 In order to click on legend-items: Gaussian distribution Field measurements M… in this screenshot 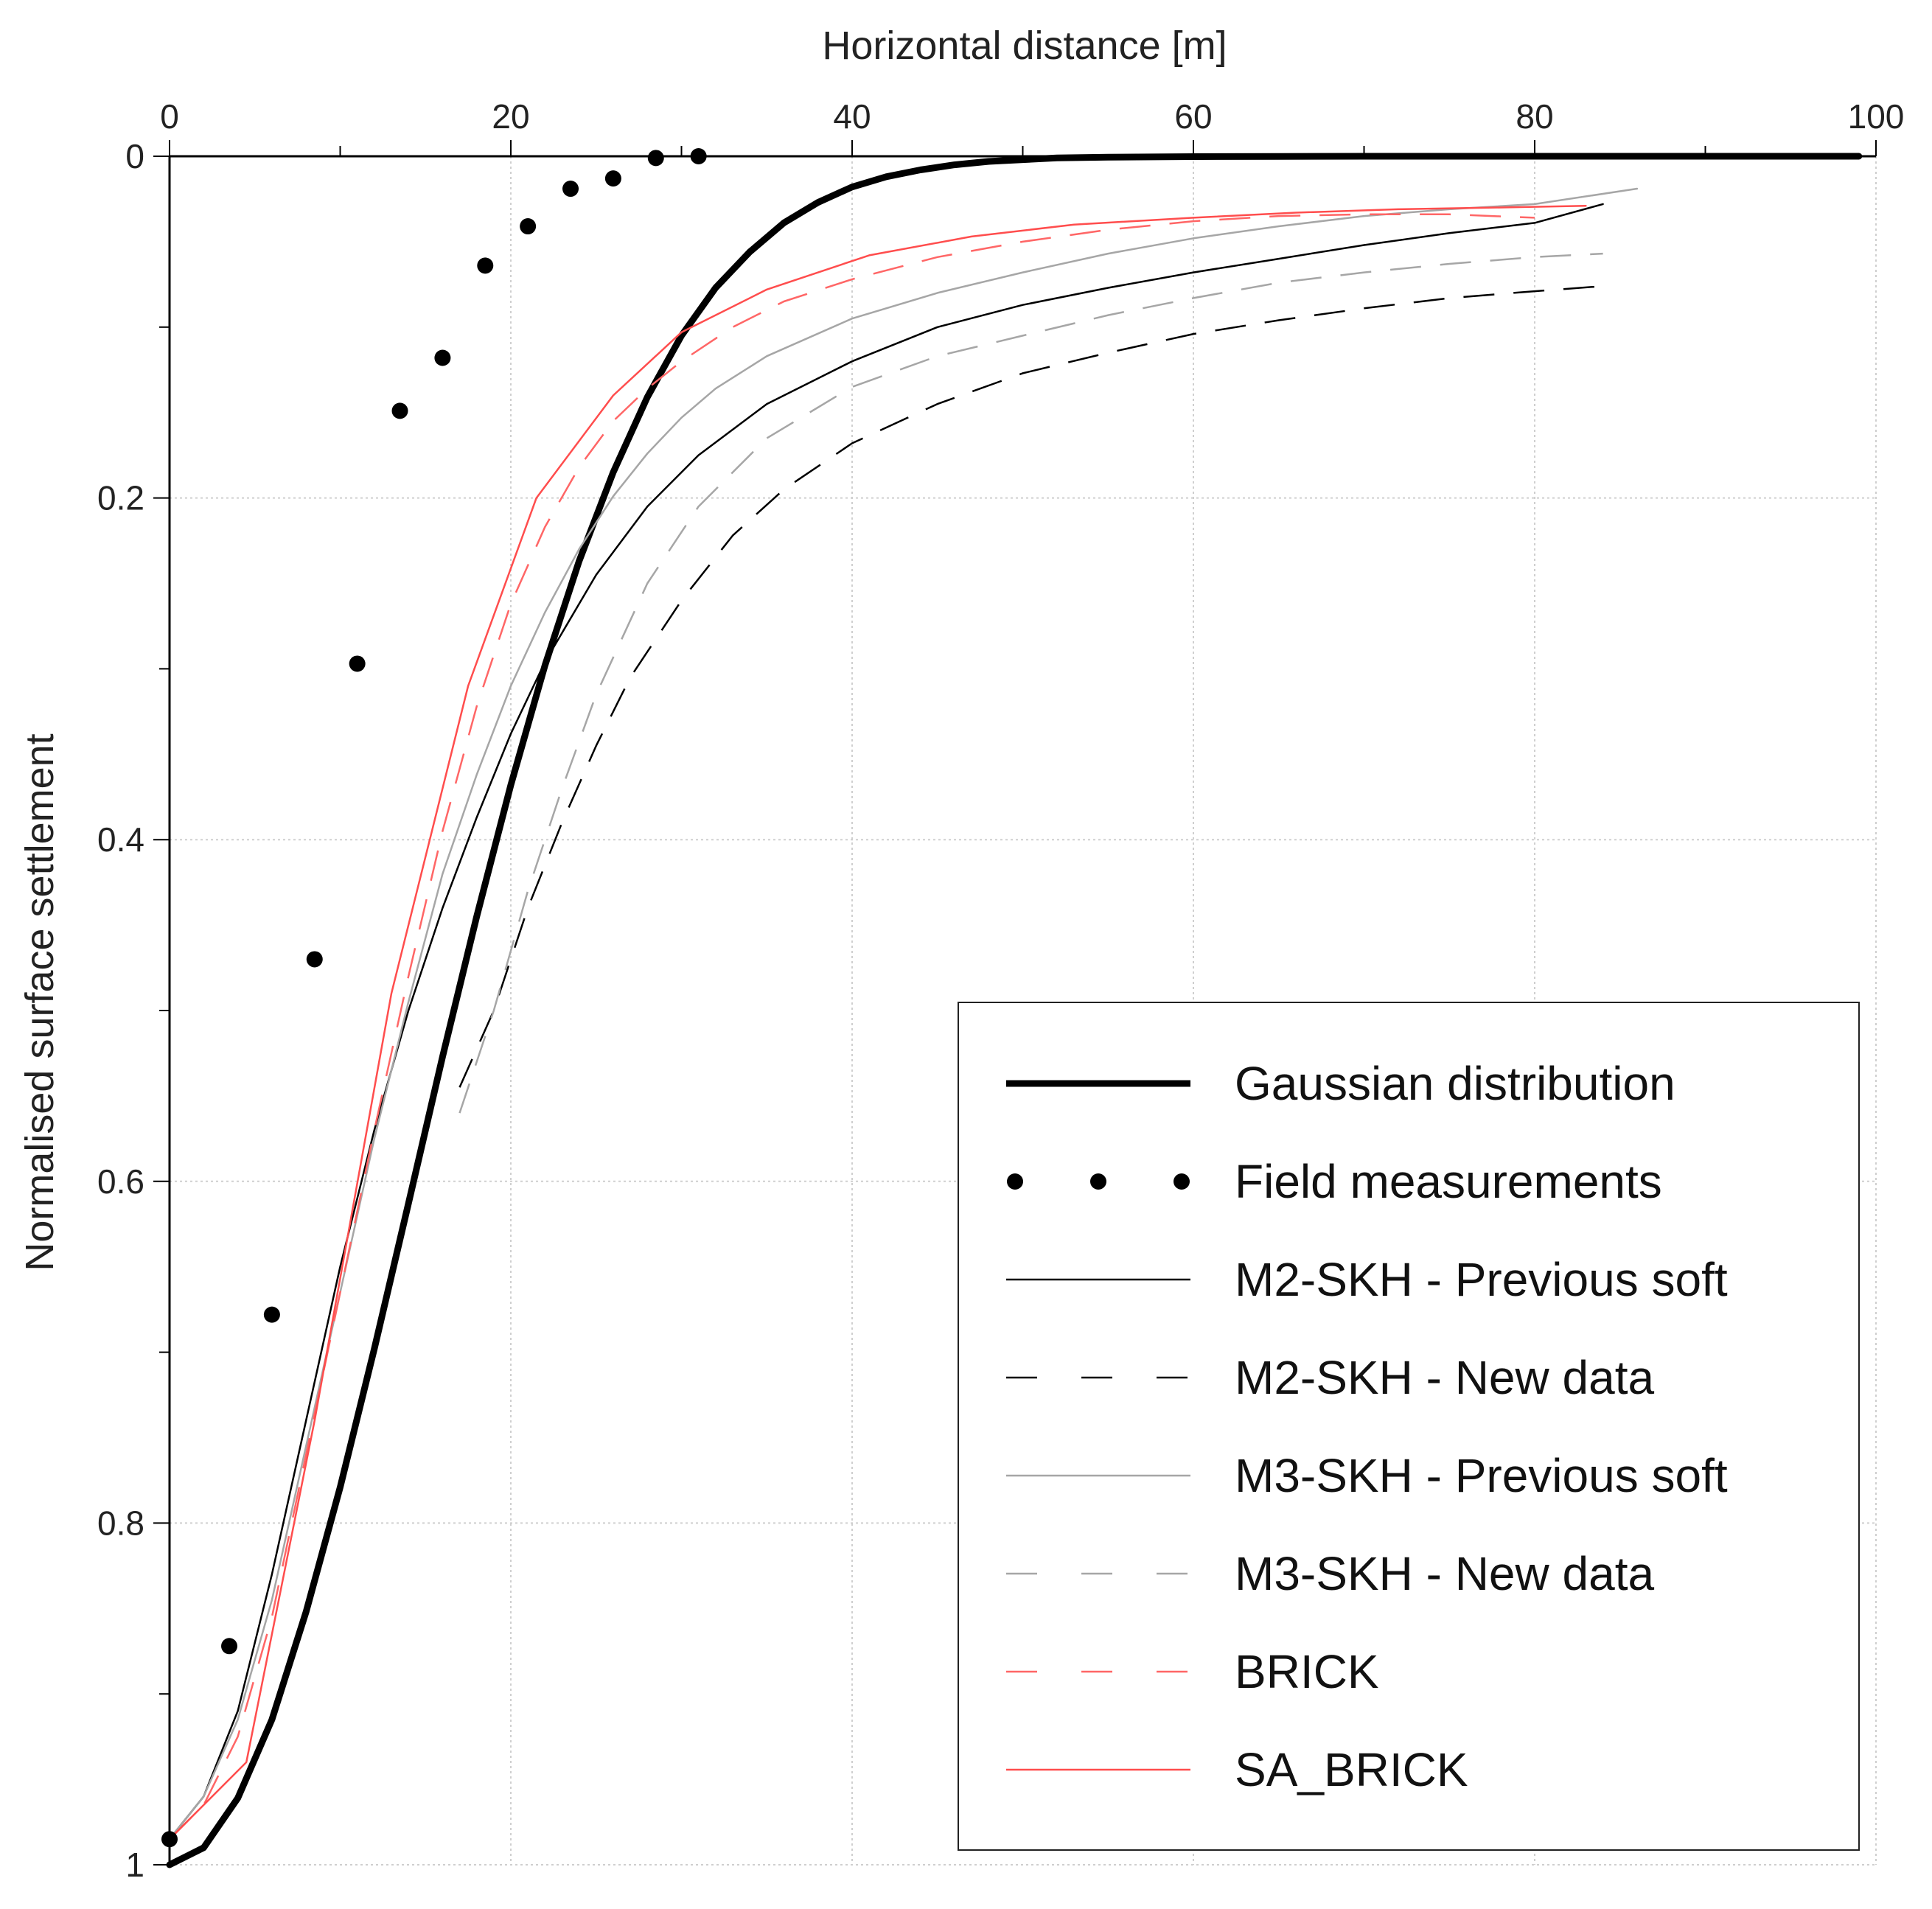, I will do `click(1367, 1427)`.